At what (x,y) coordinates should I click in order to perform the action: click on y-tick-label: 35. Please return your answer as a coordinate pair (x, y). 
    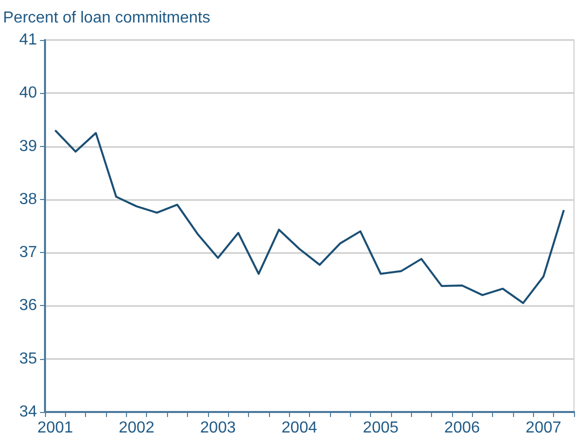
    Looking at the image, I should click on (28, 359).